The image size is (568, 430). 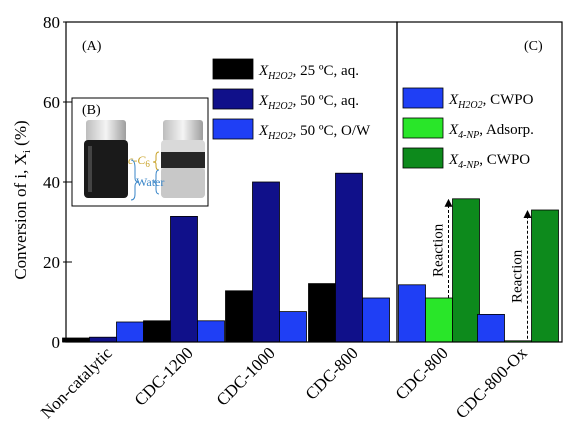 I want to click on inset-photo: (B) c-C6 Water, so click(x=140, y=152).